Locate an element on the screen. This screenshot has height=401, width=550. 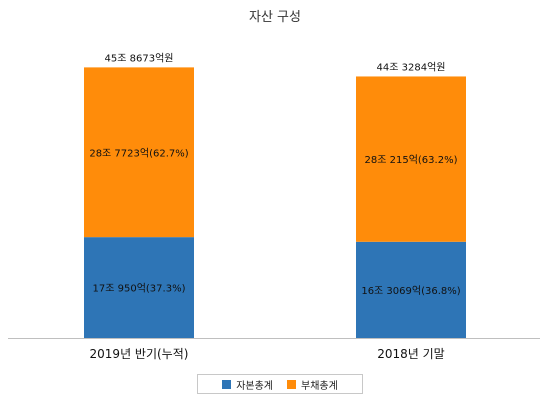
data-label-liabilities-0: 28조 7723억(62.7%) is located at coordinates (138, 153).